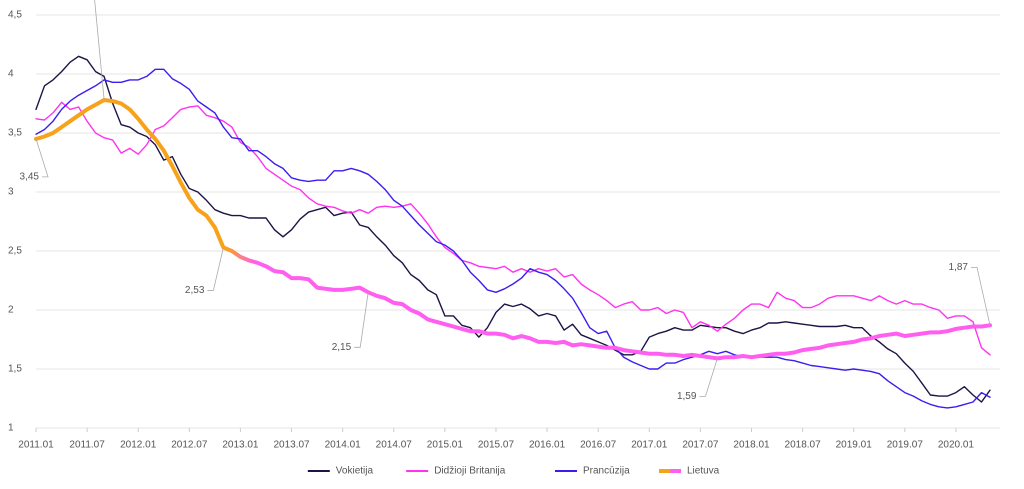 This screenshot has height=489, width=1024. Describe the element at coordinates (291, 445) in the screenshot. I see `x-tick-label: 2013.07` at that location.